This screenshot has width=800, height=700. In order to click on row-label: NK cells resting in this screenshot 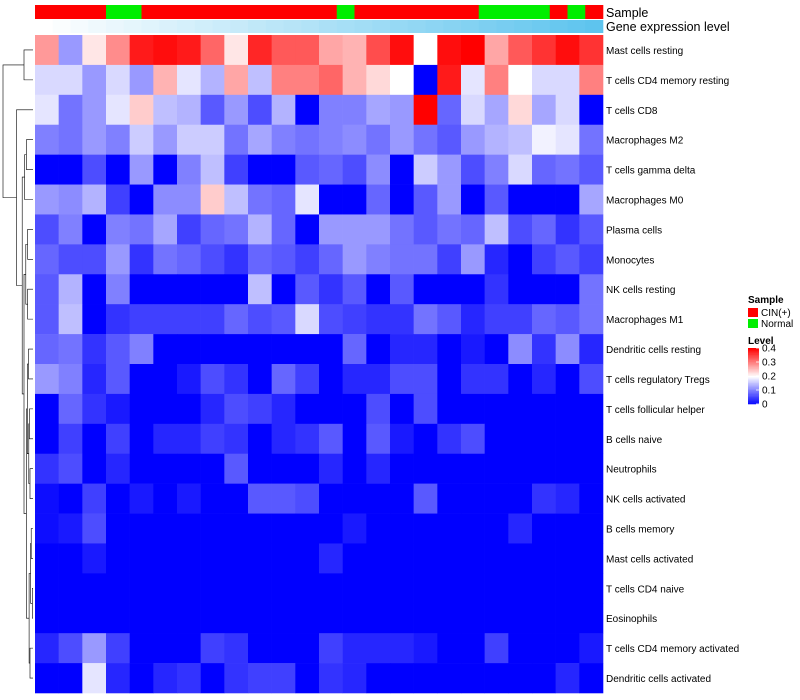, I will do `click(640, 290)`.